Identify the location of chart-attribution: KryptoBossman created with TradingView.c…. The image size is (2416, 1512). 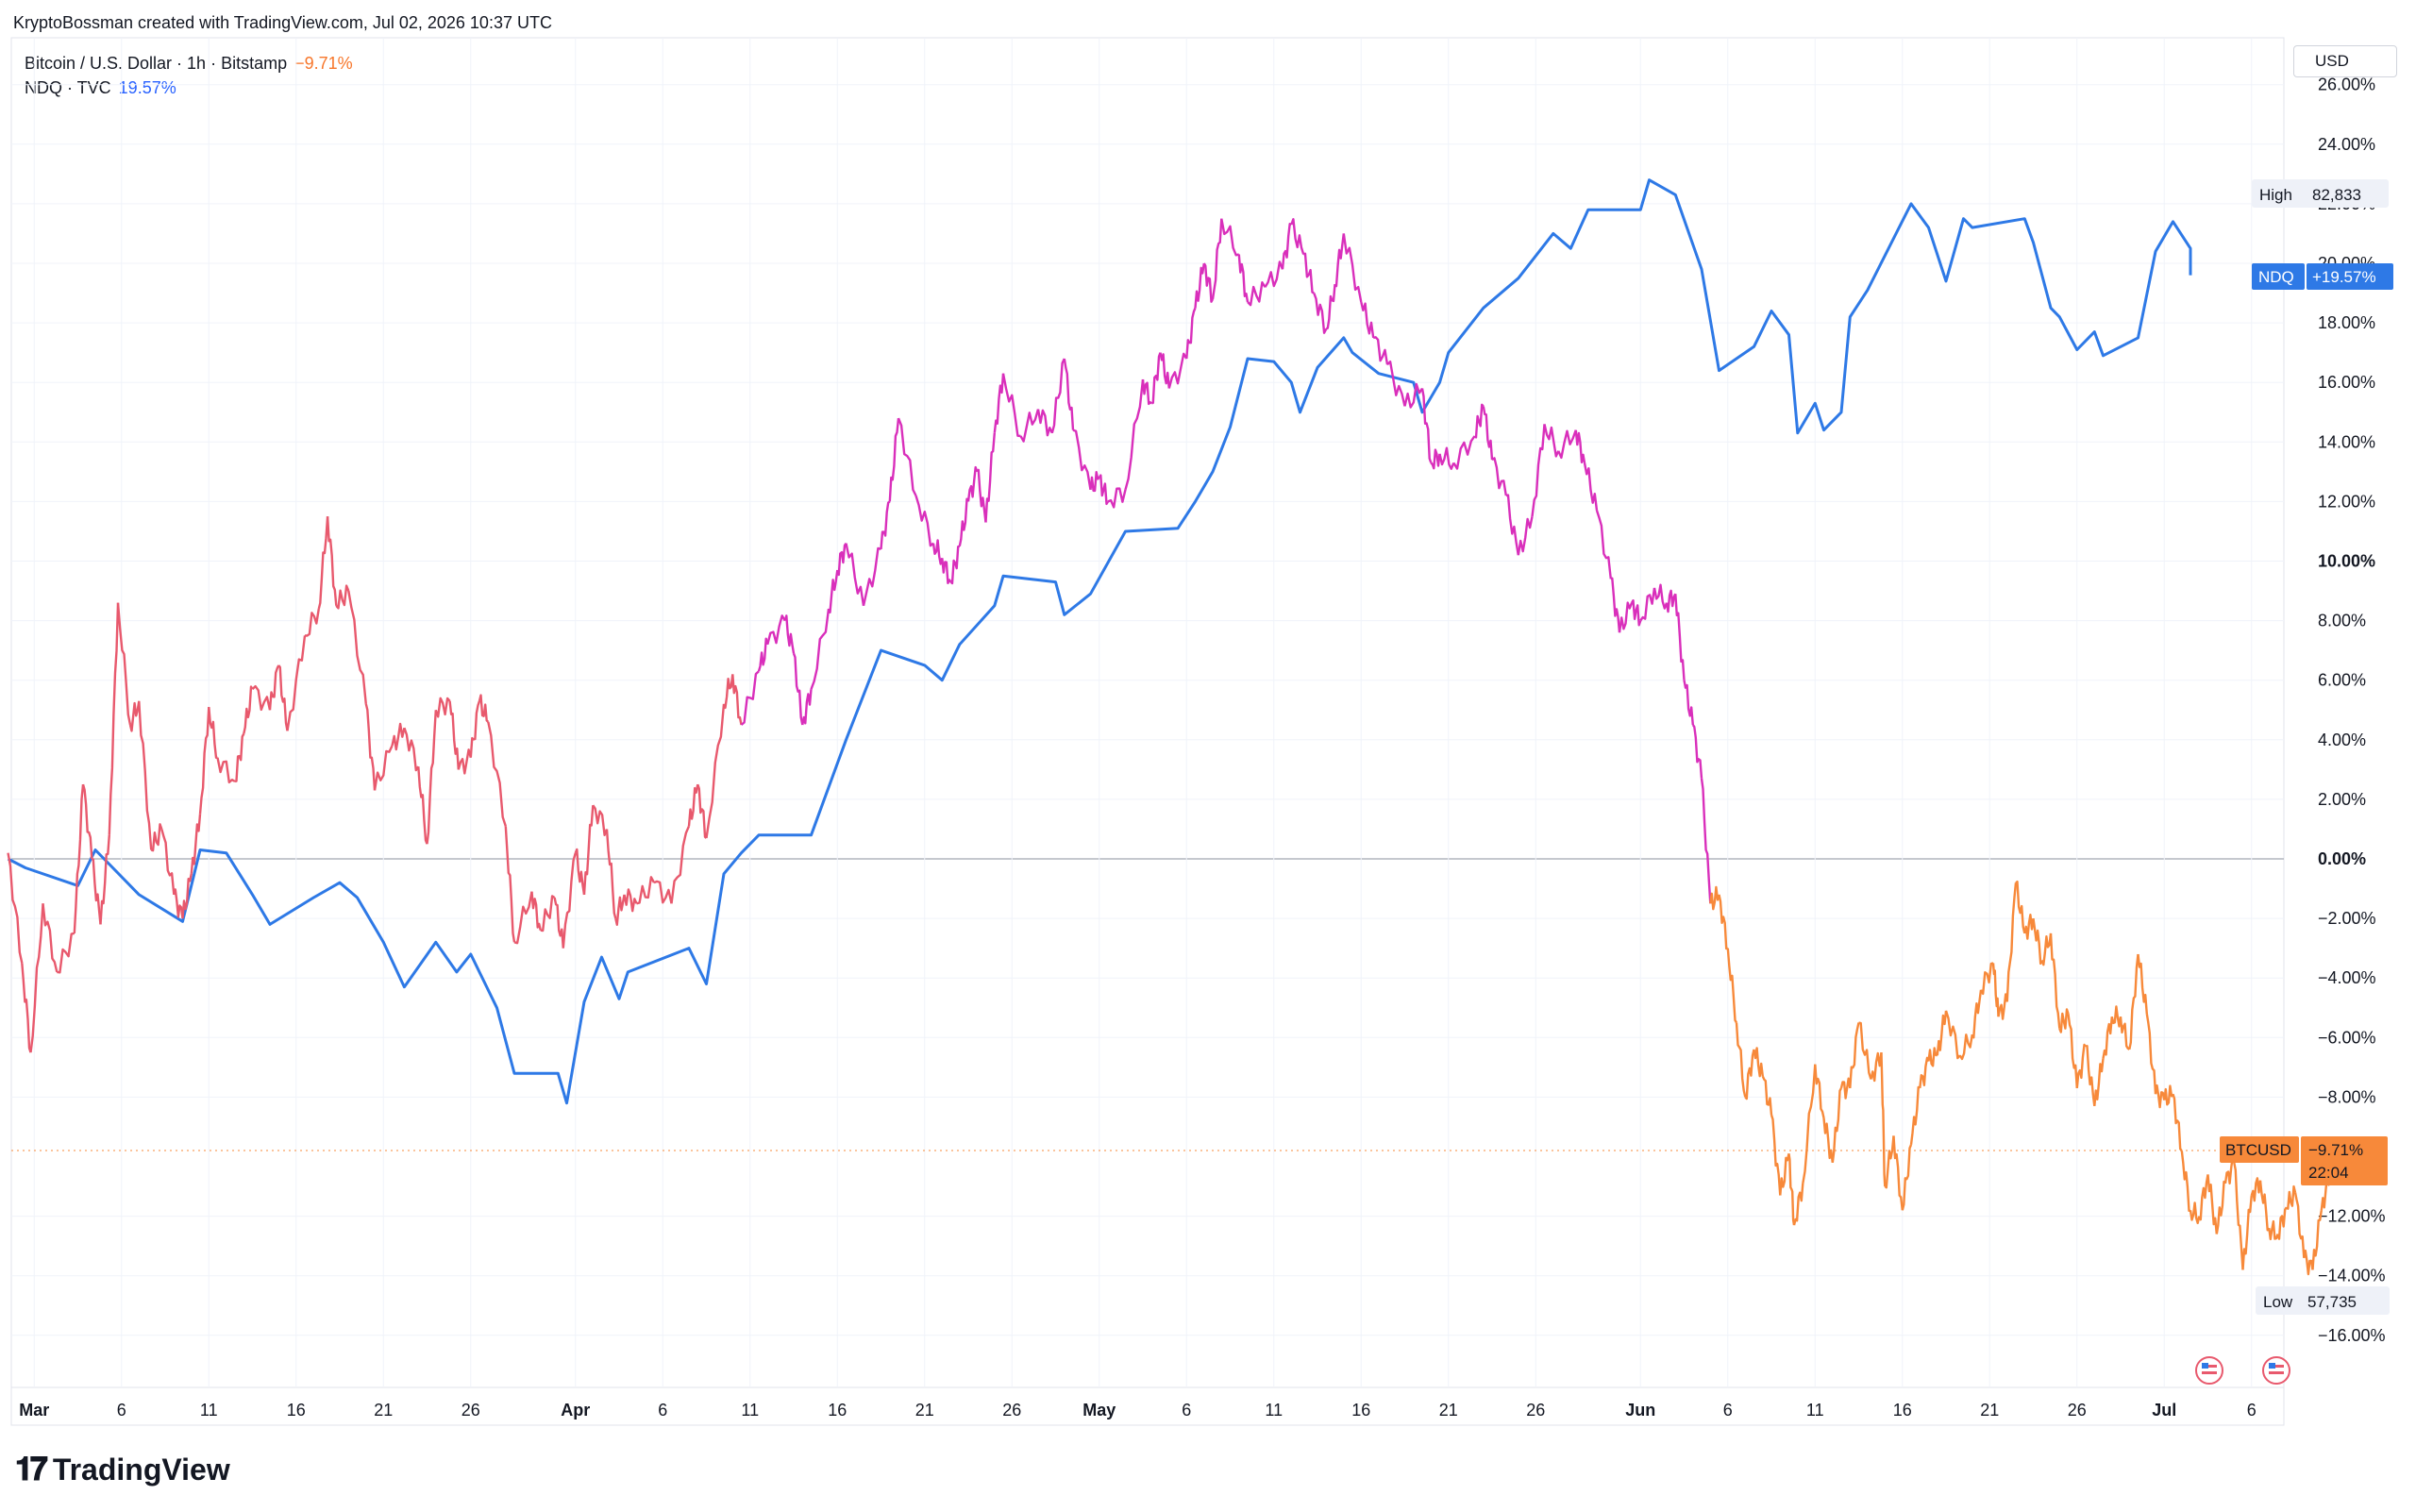
(282, 22).